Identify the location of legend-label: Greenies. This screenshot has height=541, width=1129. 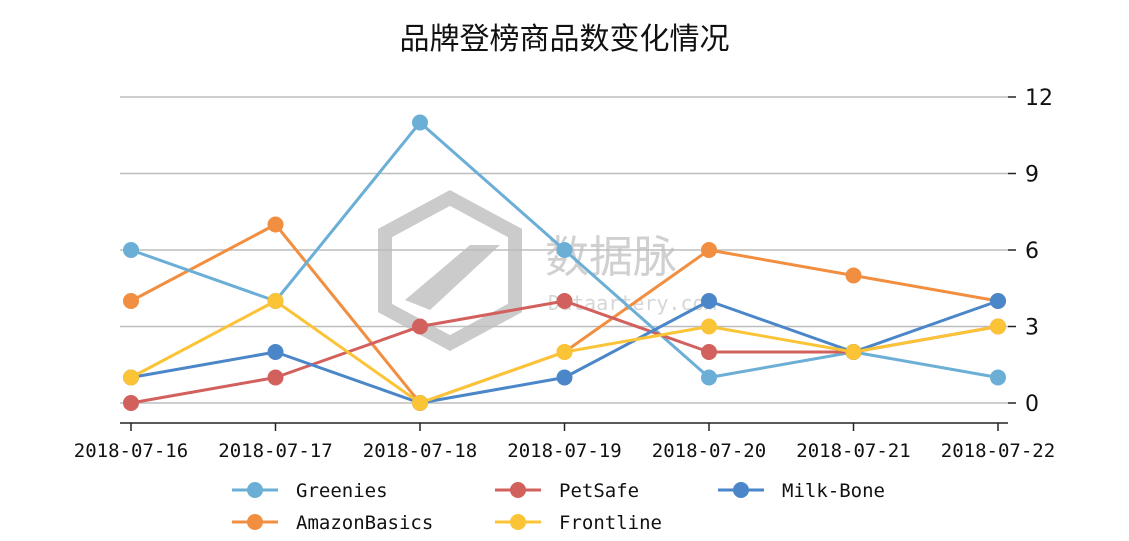
(342, 491).